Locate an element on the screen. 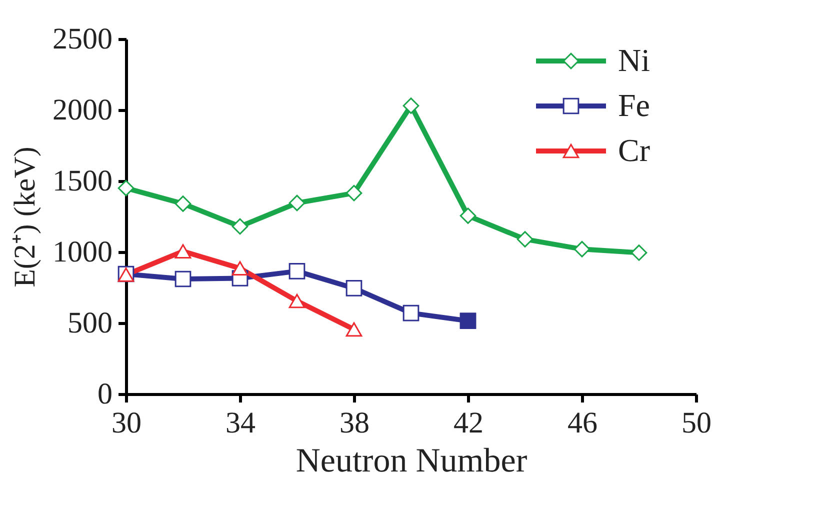 The width and height of the screenshot is (837, 507). x-tick-label: 42 is located at coordinates (469, 423).